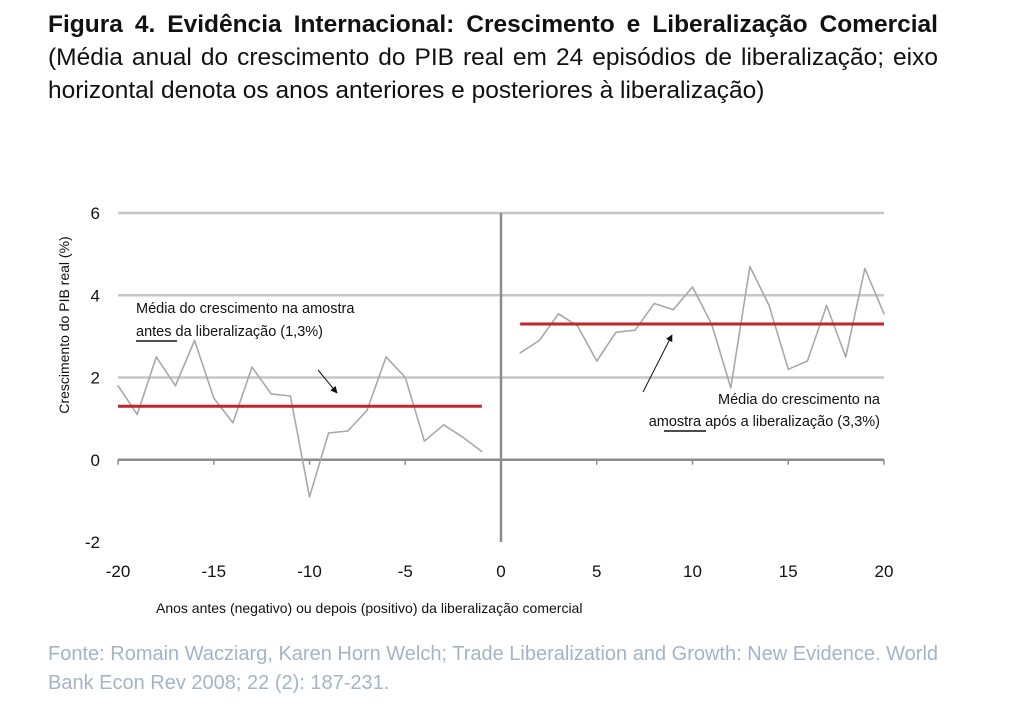  I want to click on x-tick-label: -10, so click(309, 571).